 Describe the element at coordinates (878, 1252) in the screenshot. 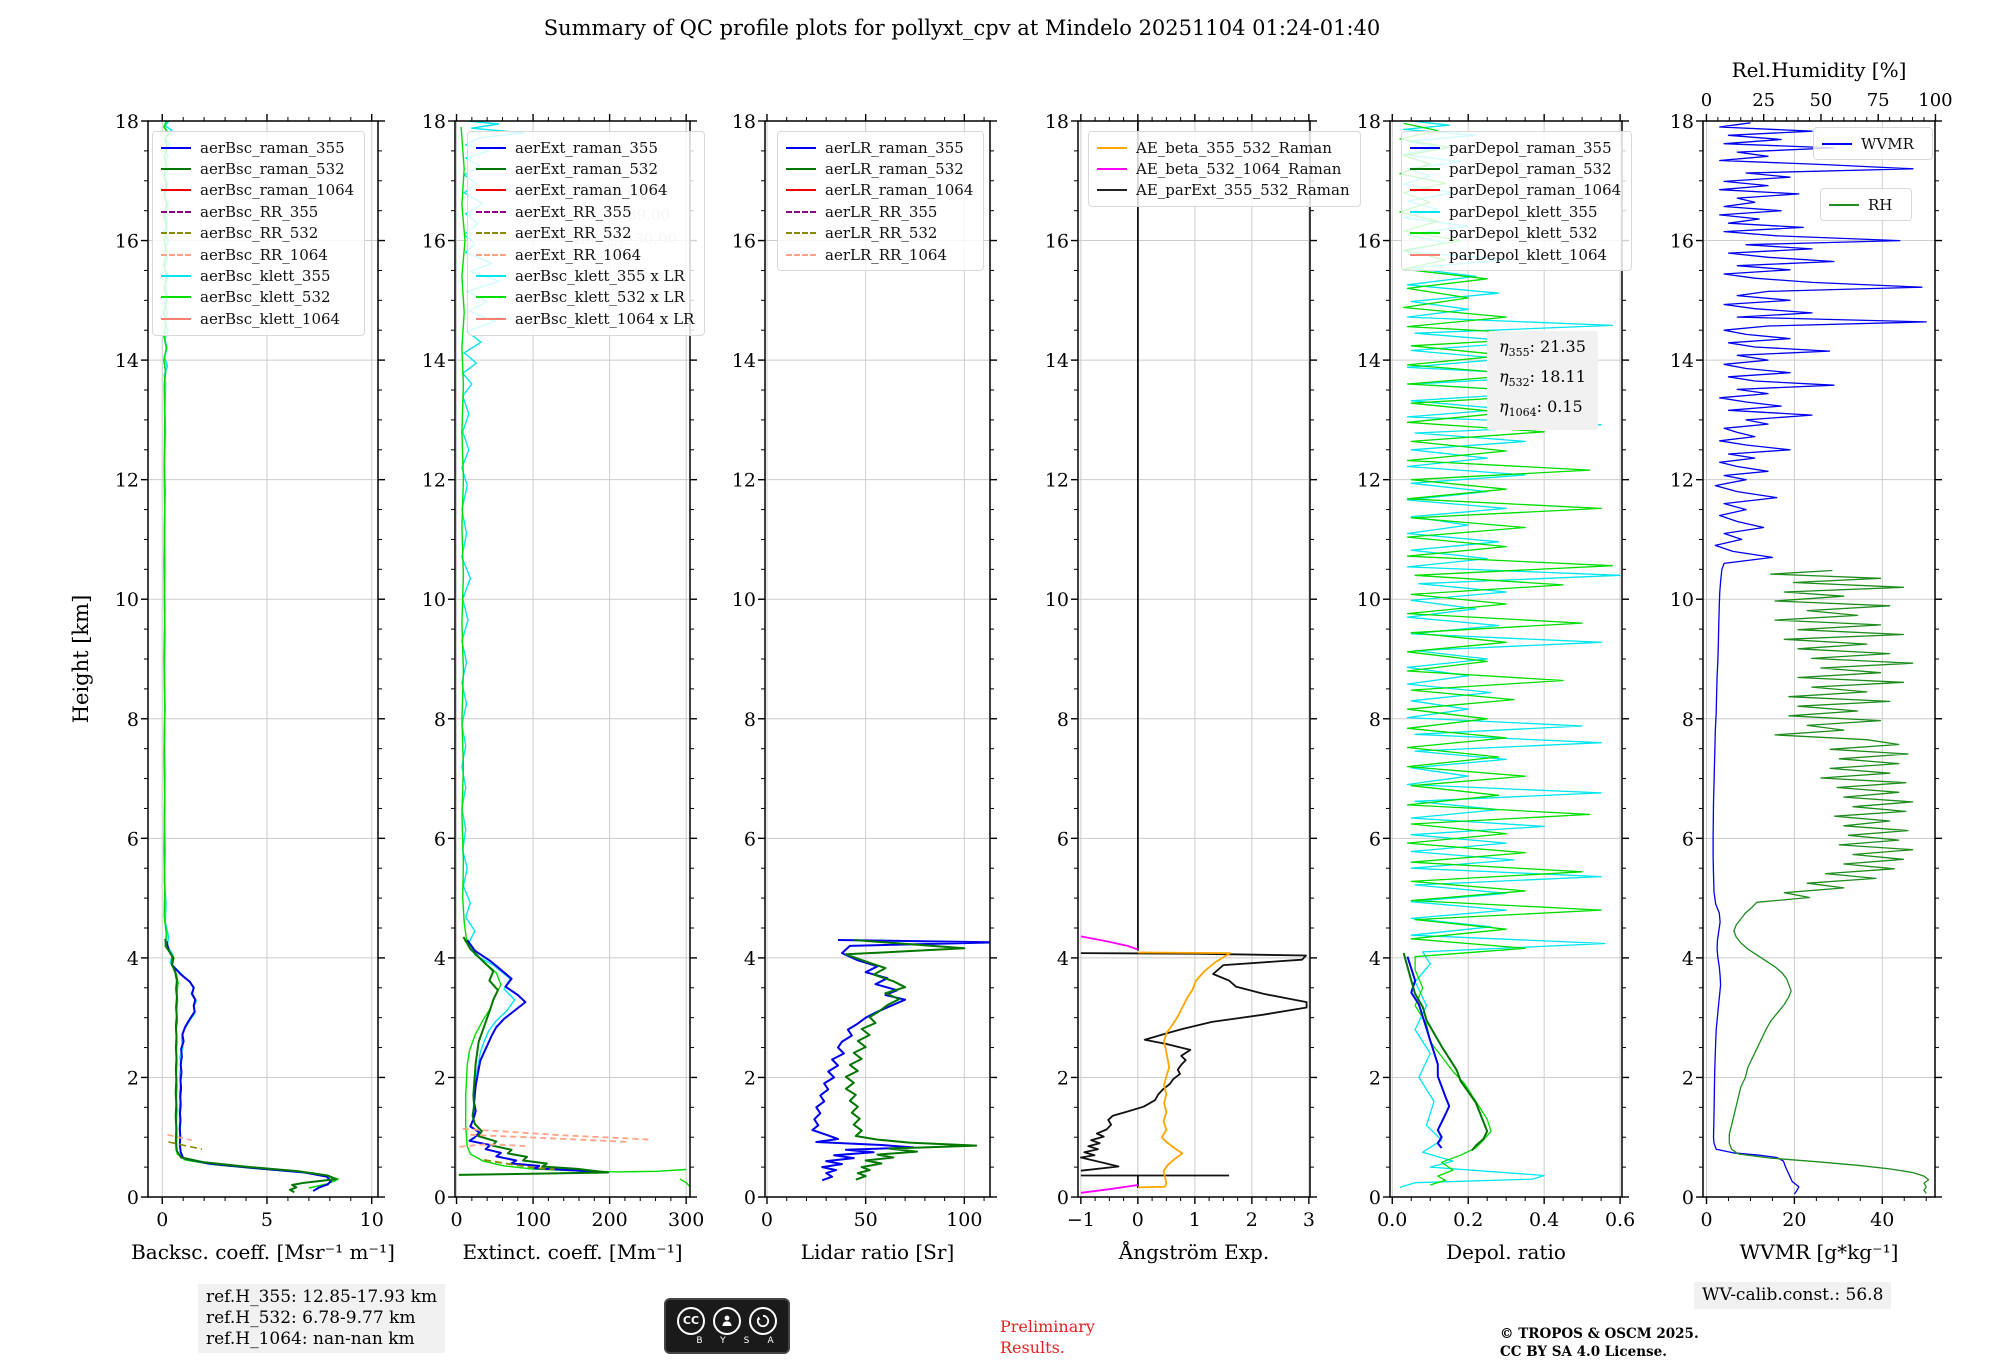

I see `x-axis-label-lr: Lidar ratio [Sr]` at that location.